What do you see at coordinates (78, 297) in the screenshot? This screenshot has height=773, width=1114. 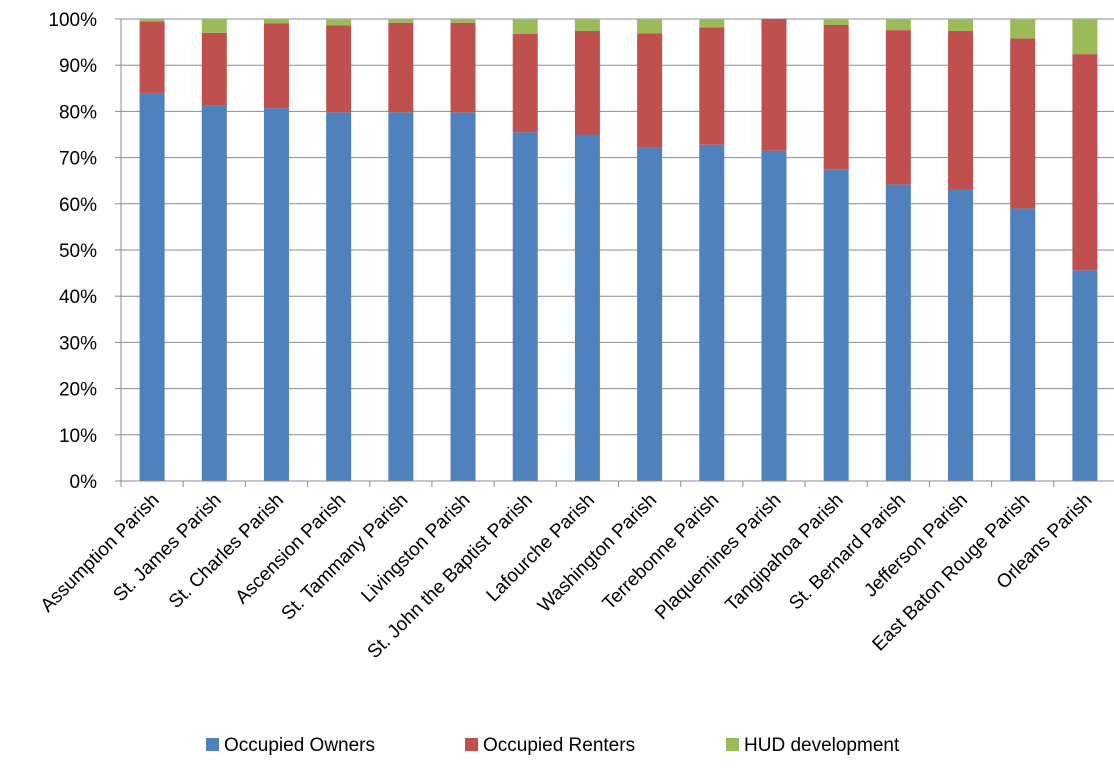 I see `y-tick-label: 40%` at bounding box center [78, 297].